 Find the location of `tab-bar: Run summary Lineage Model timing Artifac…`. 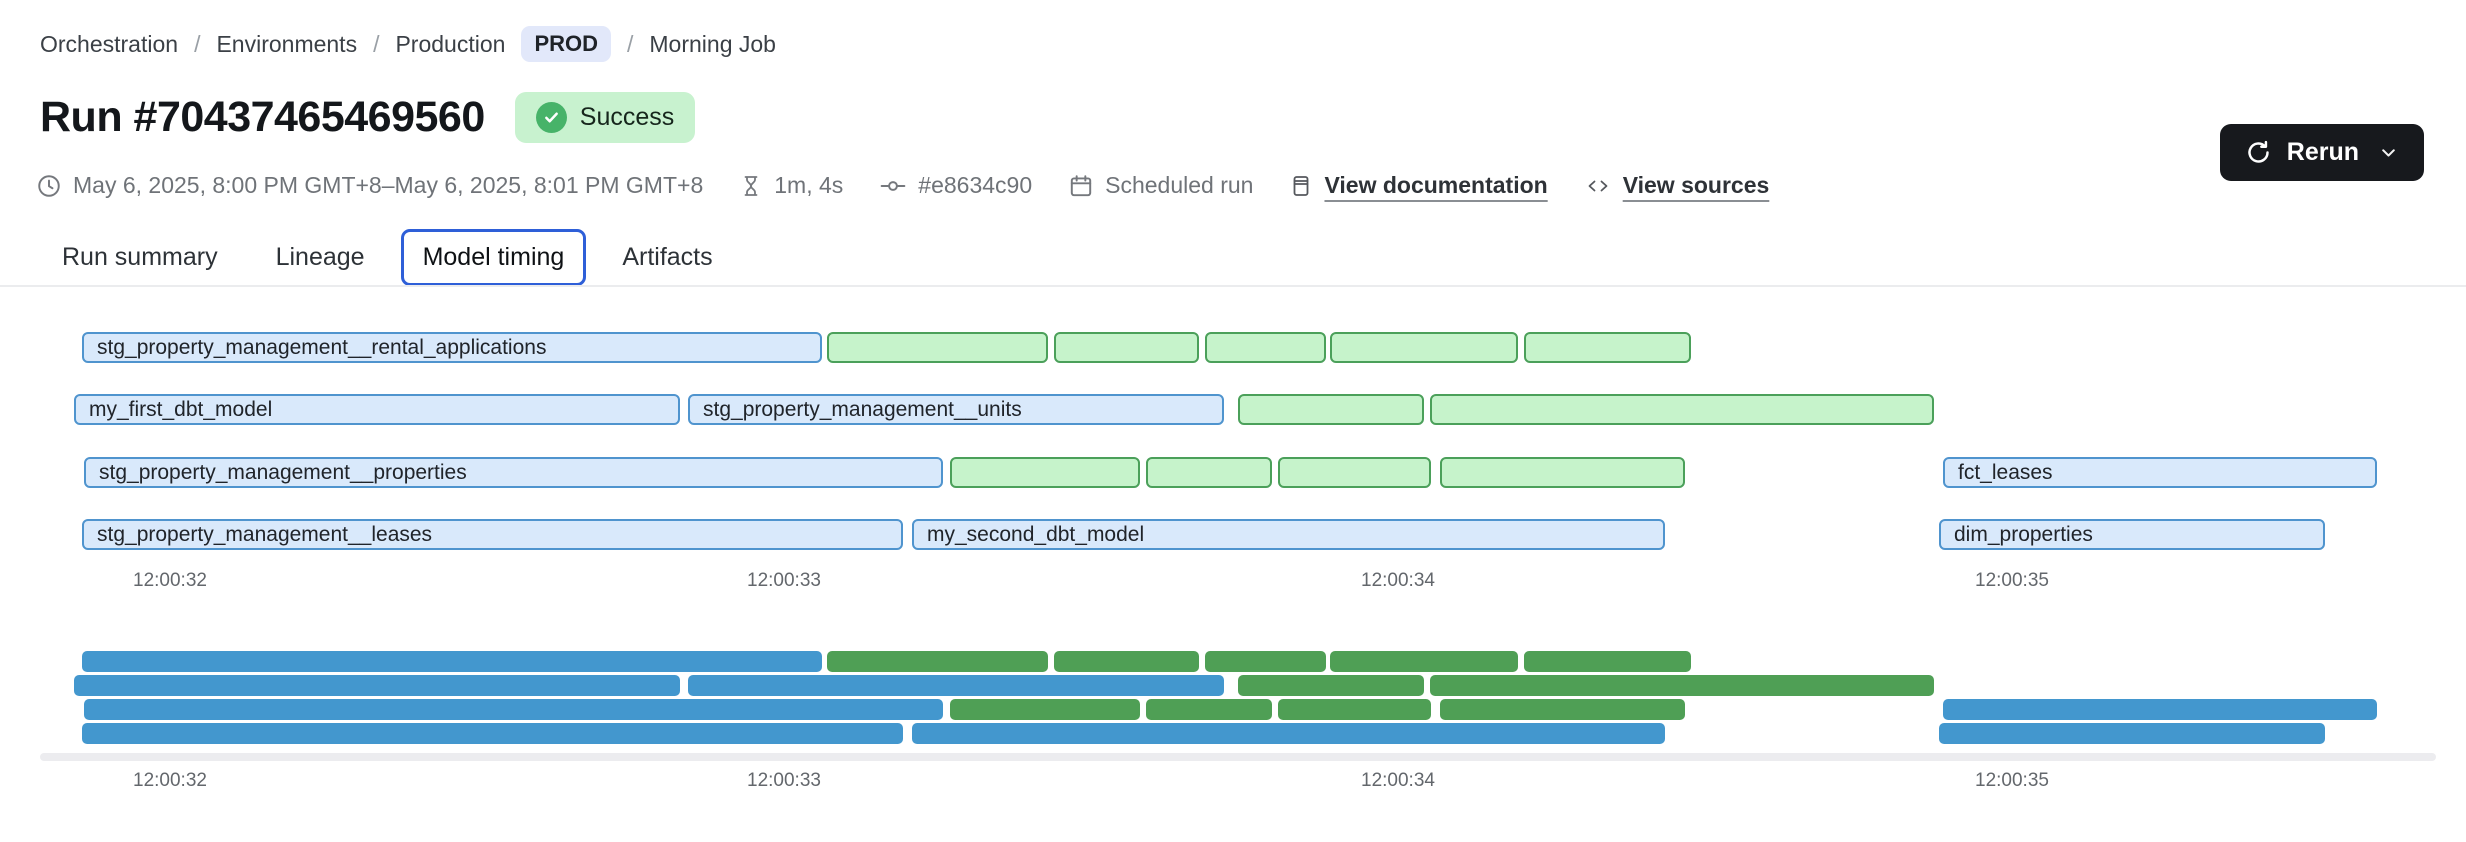

tab-bar: Run summary Lineage Model timing Artifac… is located at coordinates (387, 257).